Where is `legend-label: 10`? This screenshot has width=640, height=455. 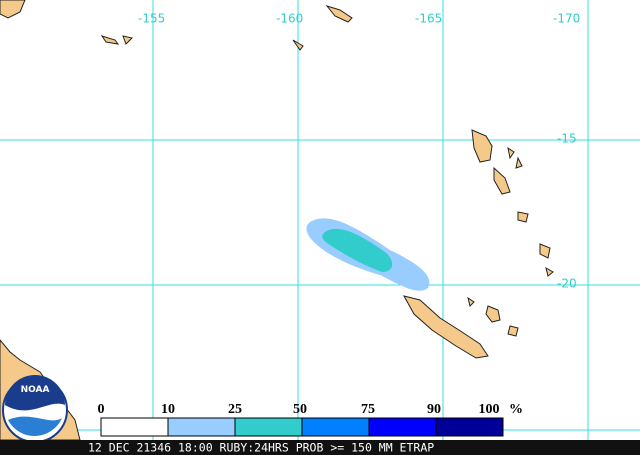
legend-label: 10 is located at coordinates (168, 409).